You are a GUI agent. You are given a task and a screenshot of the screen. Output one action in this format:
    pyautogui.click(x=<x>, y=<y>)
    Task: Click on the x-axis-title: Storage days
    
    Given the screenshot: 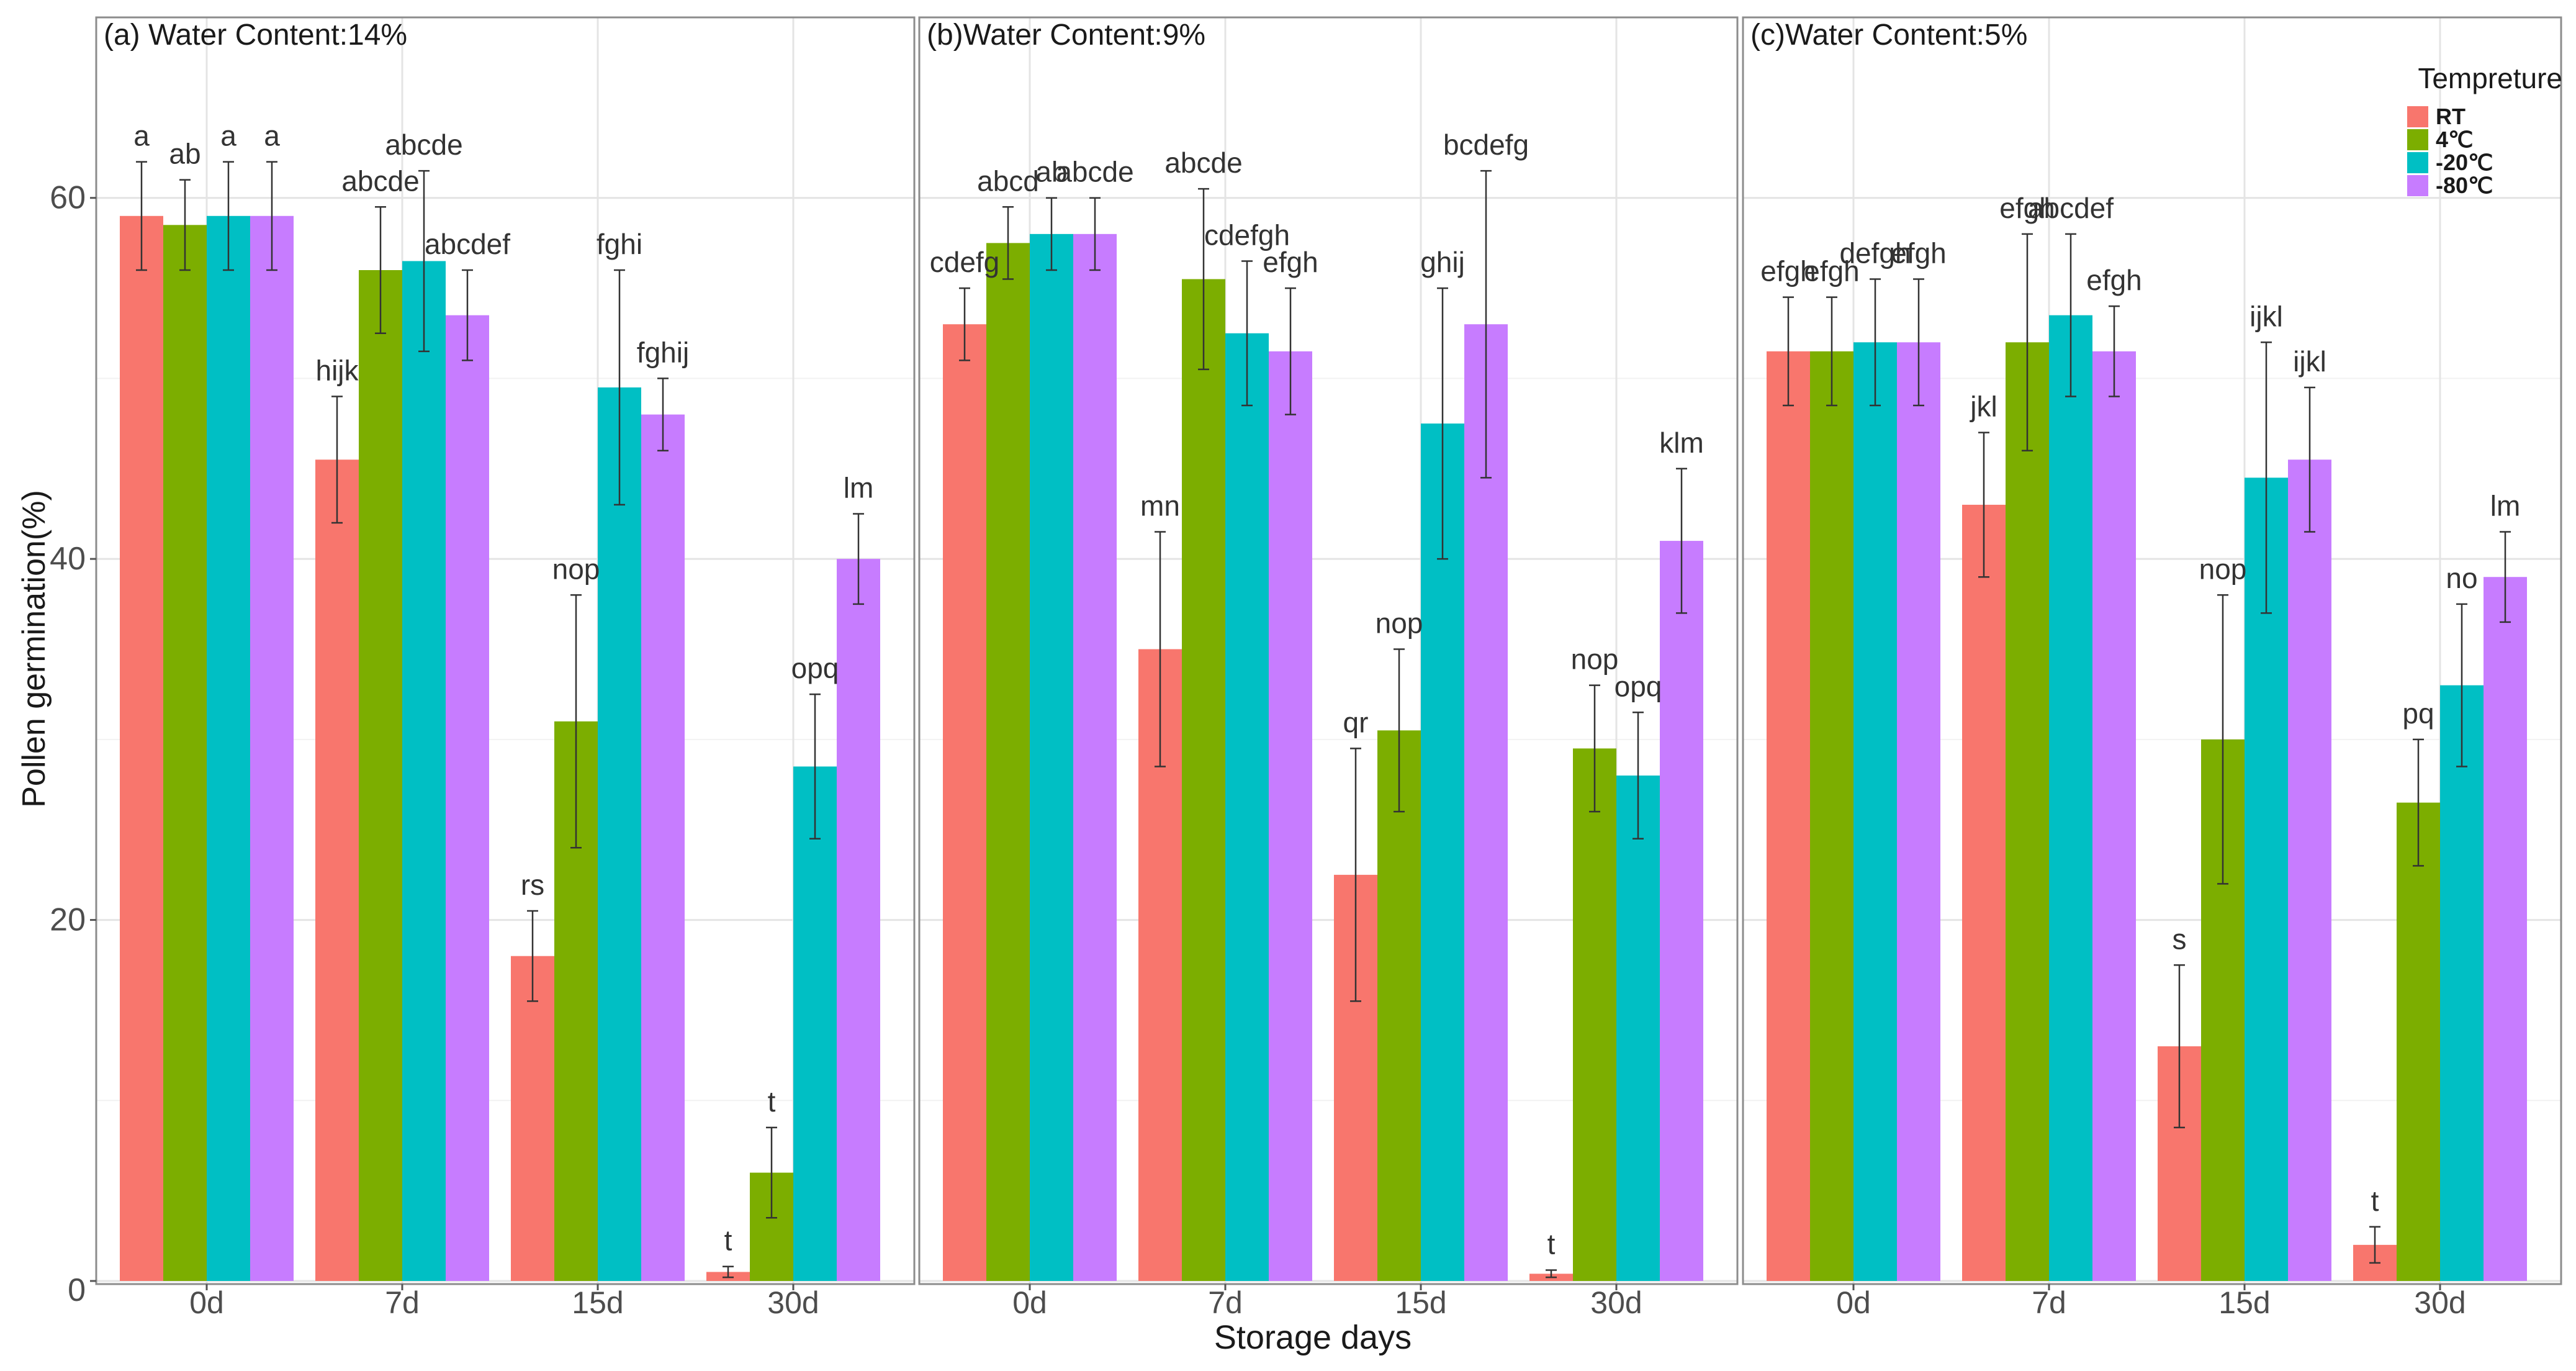 What is the action you would take?
    pyautogui.click(x=1313, y=1338)
    